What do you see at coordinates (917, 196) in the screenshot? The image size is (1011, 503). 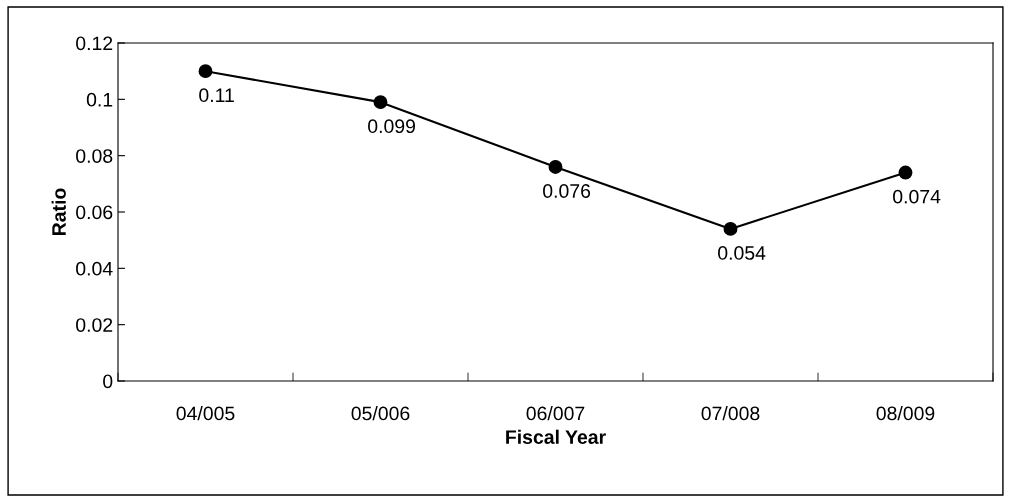 I see `data-label: 0.074` at bounding box center [917, 196].